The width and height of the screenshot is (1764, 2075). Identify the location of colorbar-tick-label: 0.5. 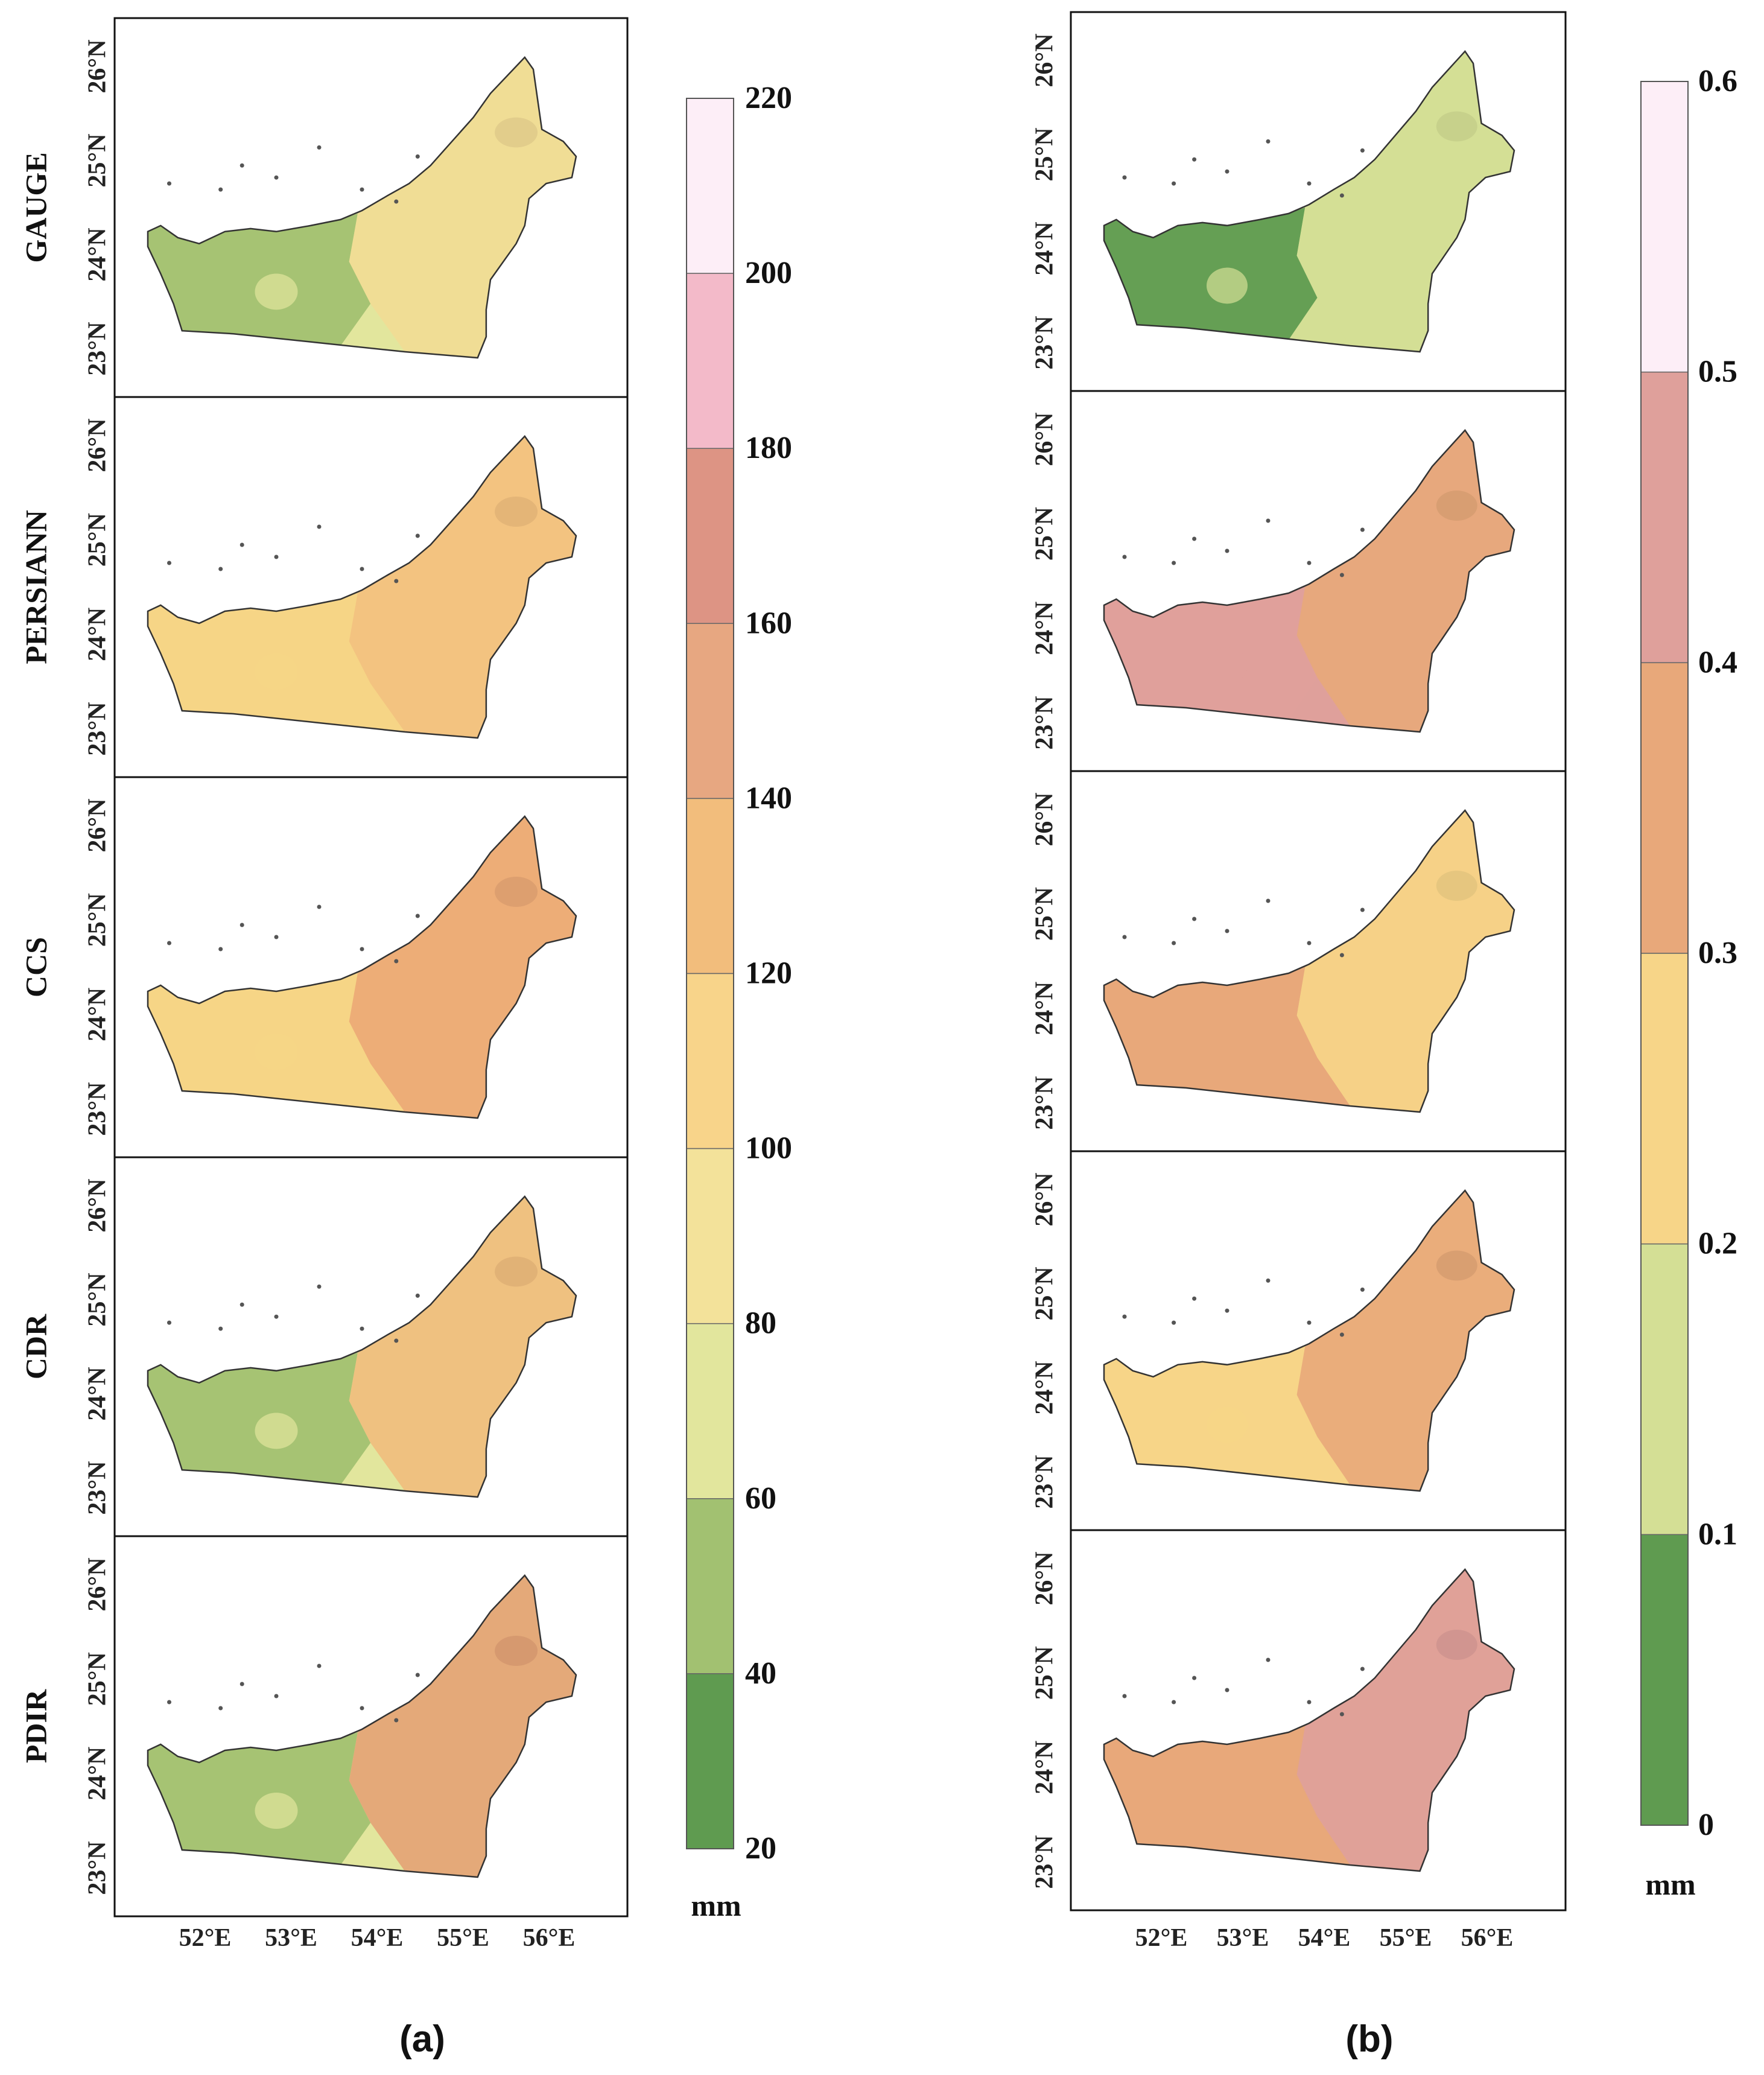
(1717, 372).